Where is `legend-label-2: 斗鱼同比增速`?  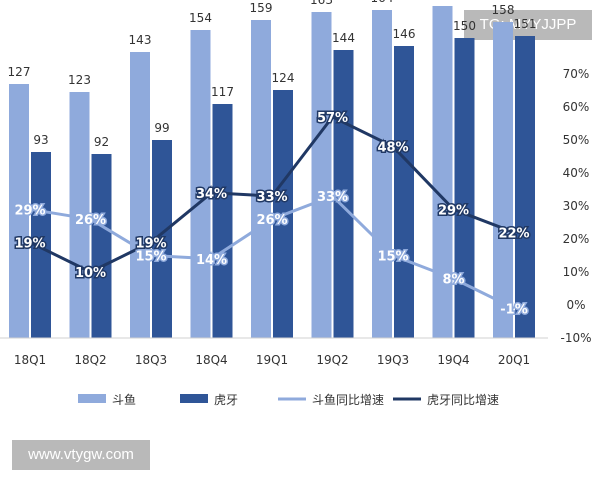 legend-label-2: 斗鱼同比增速 is located at coordinates (348, 400).